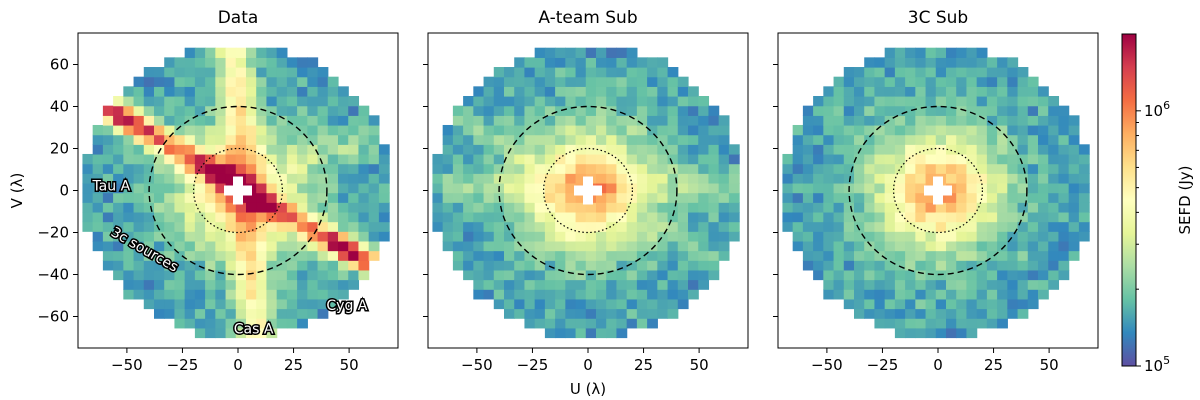  I want to click on y-tick-label: 60, so click(59, 65).